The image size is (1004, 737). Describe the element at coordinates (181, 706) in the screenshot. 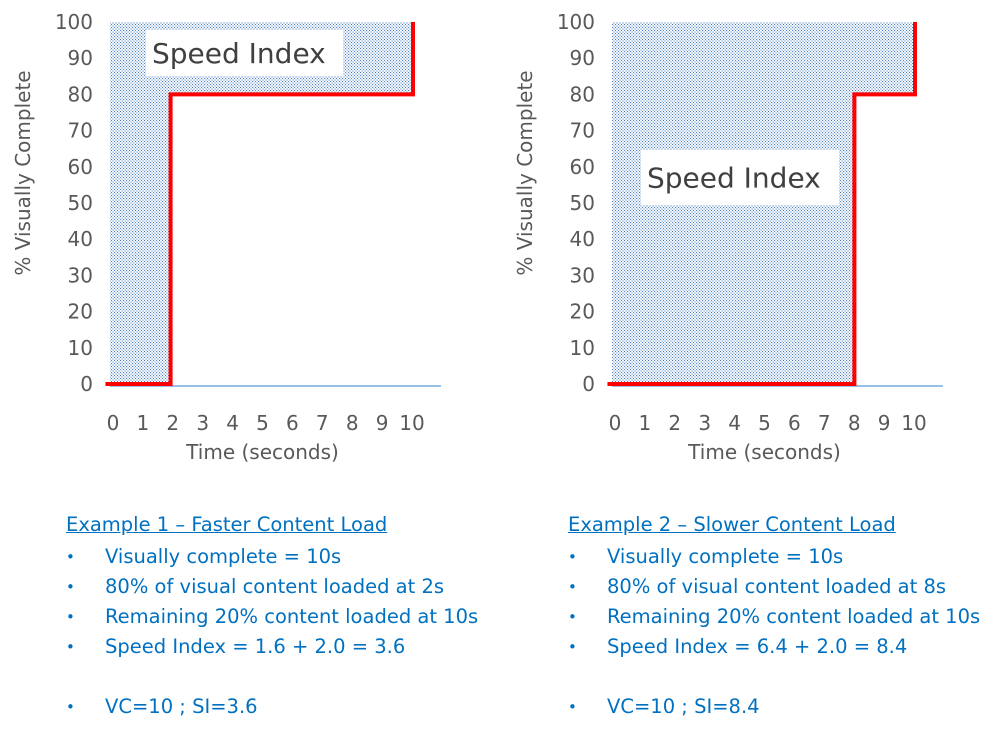

I see `summary-text: VC=10 ; SI=3.6` at that location.